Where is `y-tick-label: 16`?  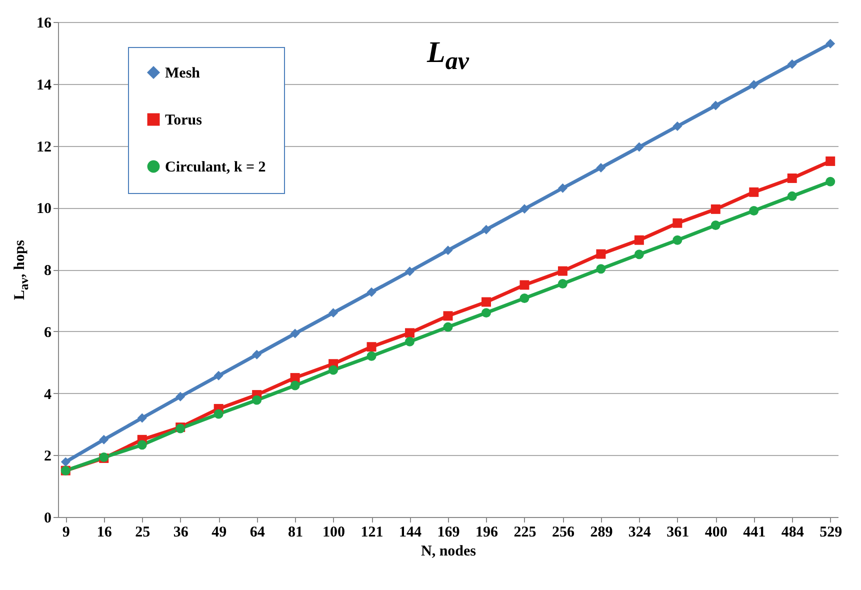
y-tick-label: 16 is located at coordinates (44, 24).